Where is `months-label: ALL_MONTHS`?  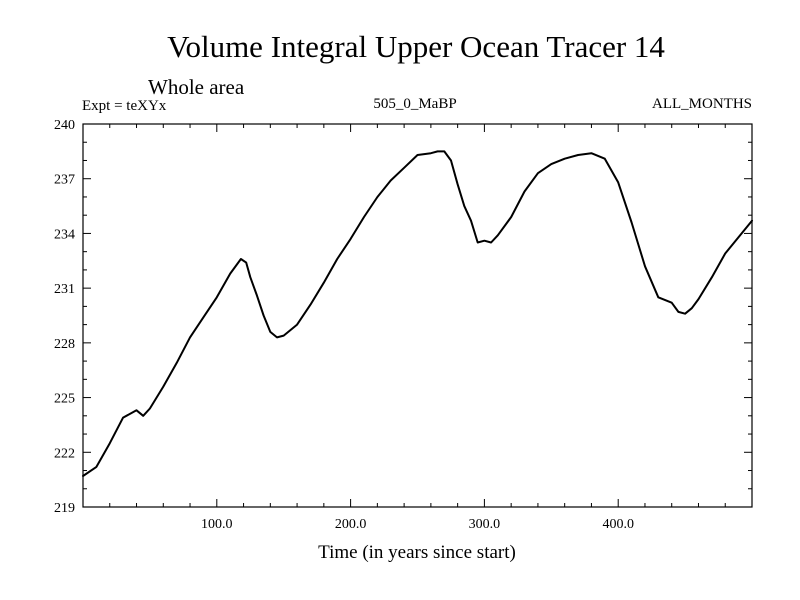
months-label: ALL_MONTHS is located at coordinates (702, 104).